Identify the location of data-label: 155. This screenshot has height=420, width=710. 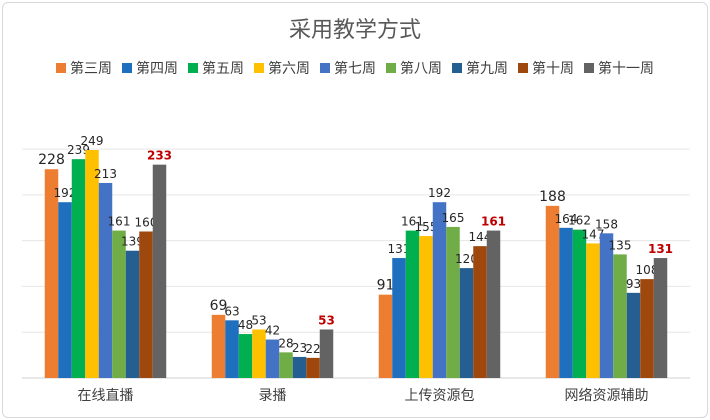
(426, 227).